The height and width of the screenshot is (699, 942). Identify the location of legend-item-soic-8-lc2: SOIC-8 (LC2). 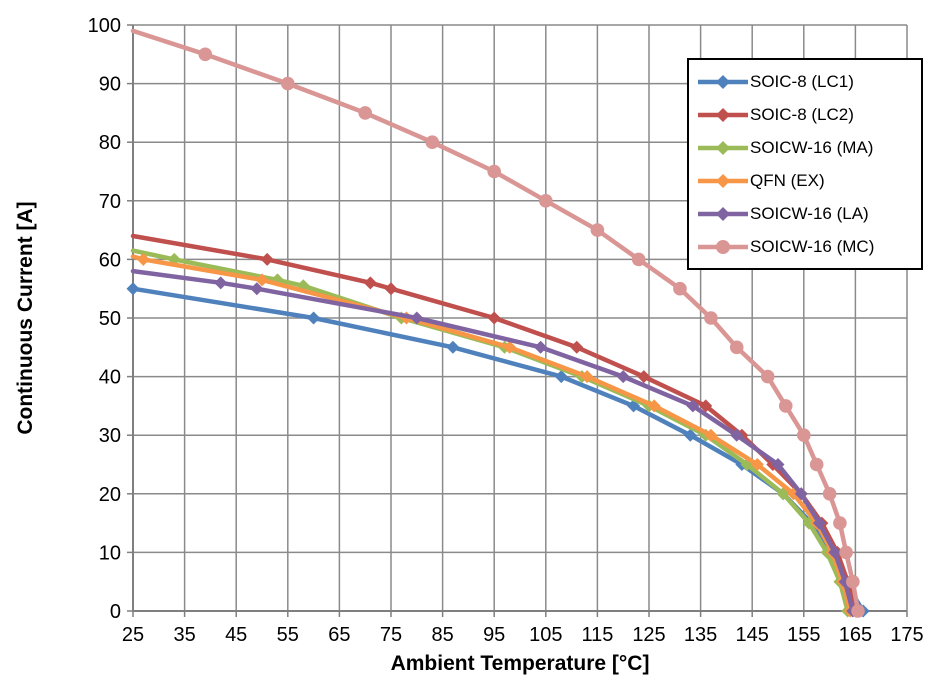
(805, 114).